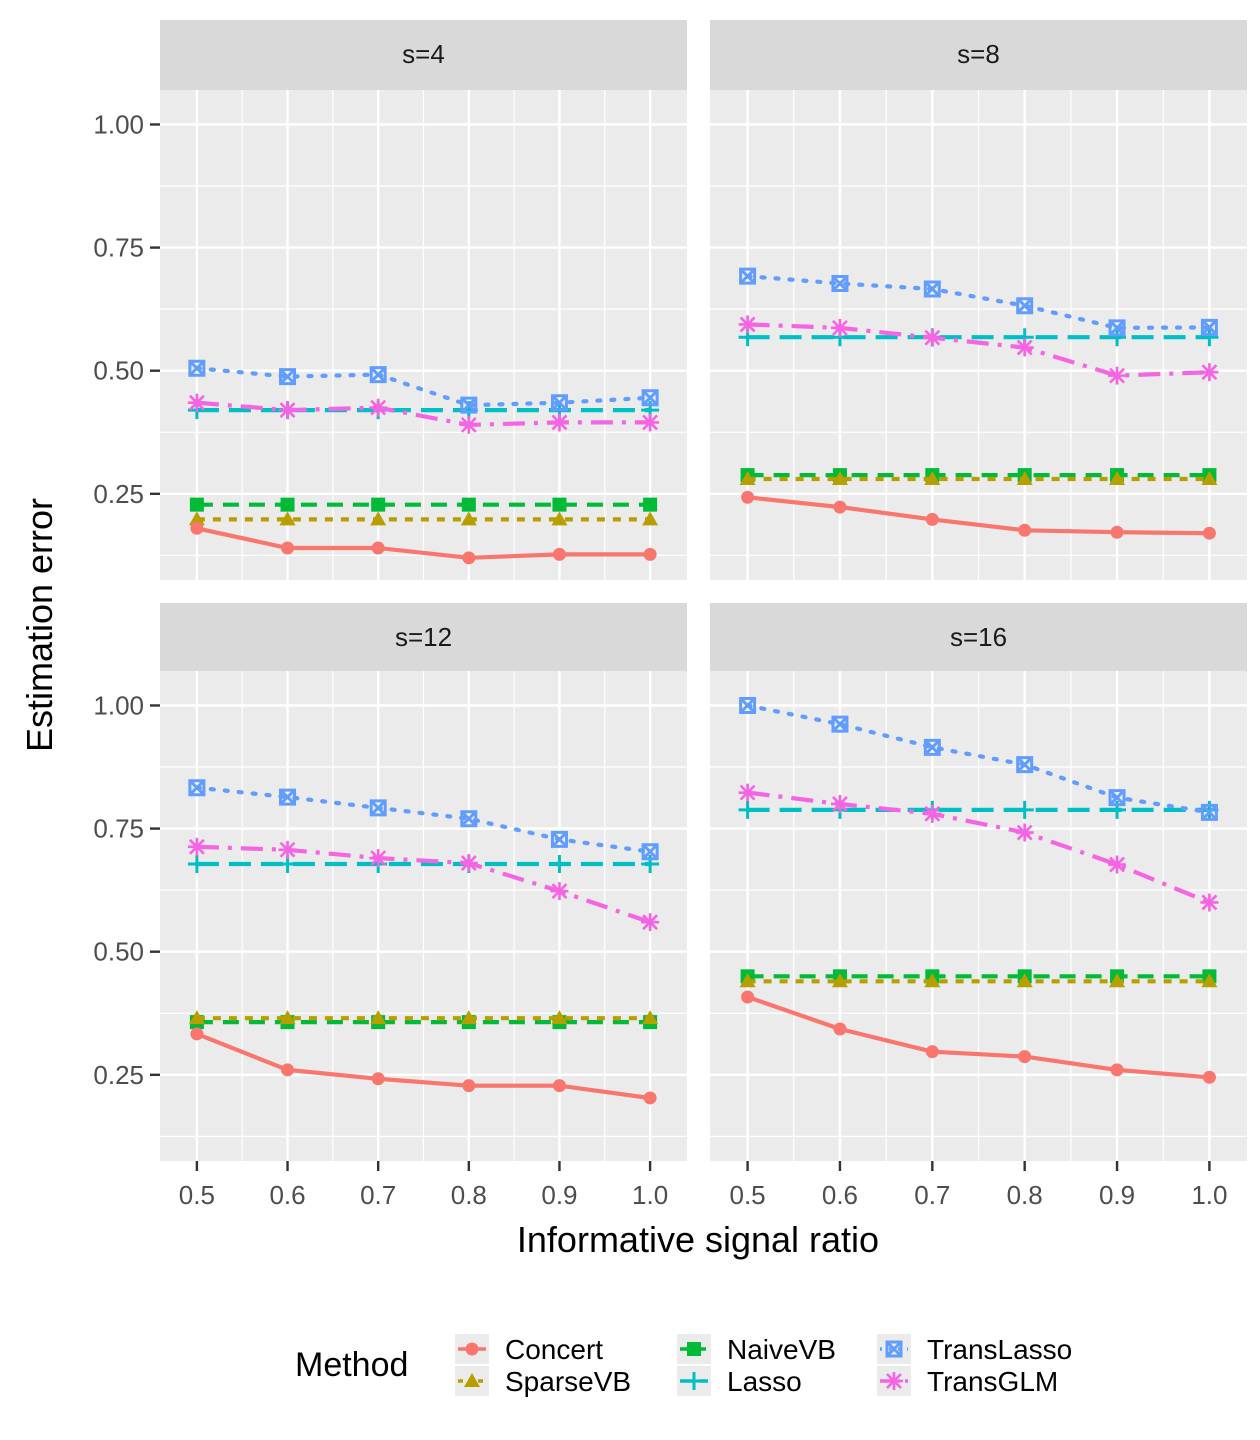 The width and height of the screenshot is (1260, 1440). What do you see at coordinates (287, 1195) in the screenshot?
I see `x-tick-label: 0.6` at bounding box center [287, 1195].